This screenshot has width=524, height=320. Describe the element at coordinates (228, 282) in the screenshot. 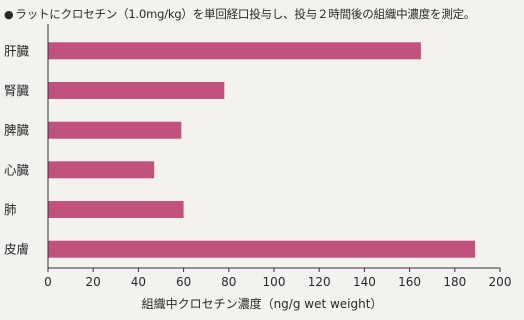

I see `x-tick-label: 80` at that location.